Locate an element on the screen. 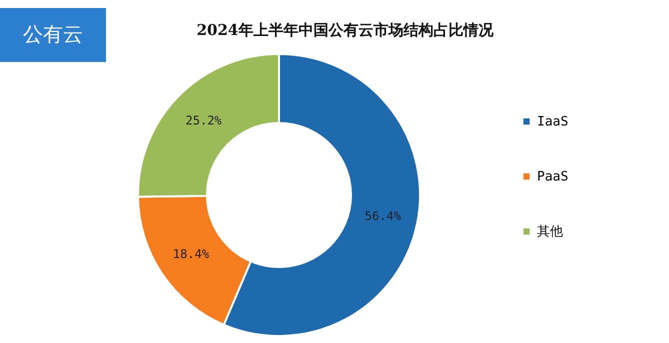 This screenshot has width=669, height=343. data-label: 25.2% is located at coordinates (204, 121).